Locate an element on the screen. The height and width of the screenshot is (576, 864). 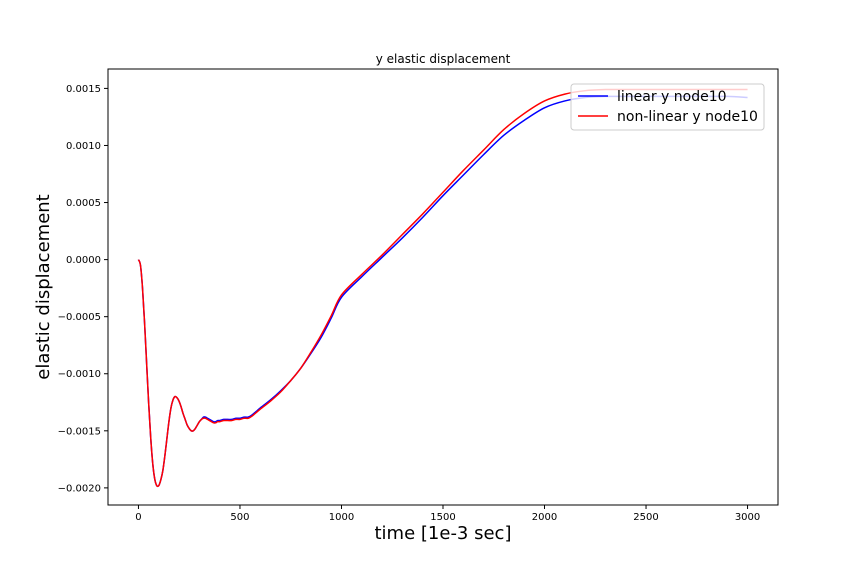
x-tick-label: 3000 is located at coordinates (747, 517).